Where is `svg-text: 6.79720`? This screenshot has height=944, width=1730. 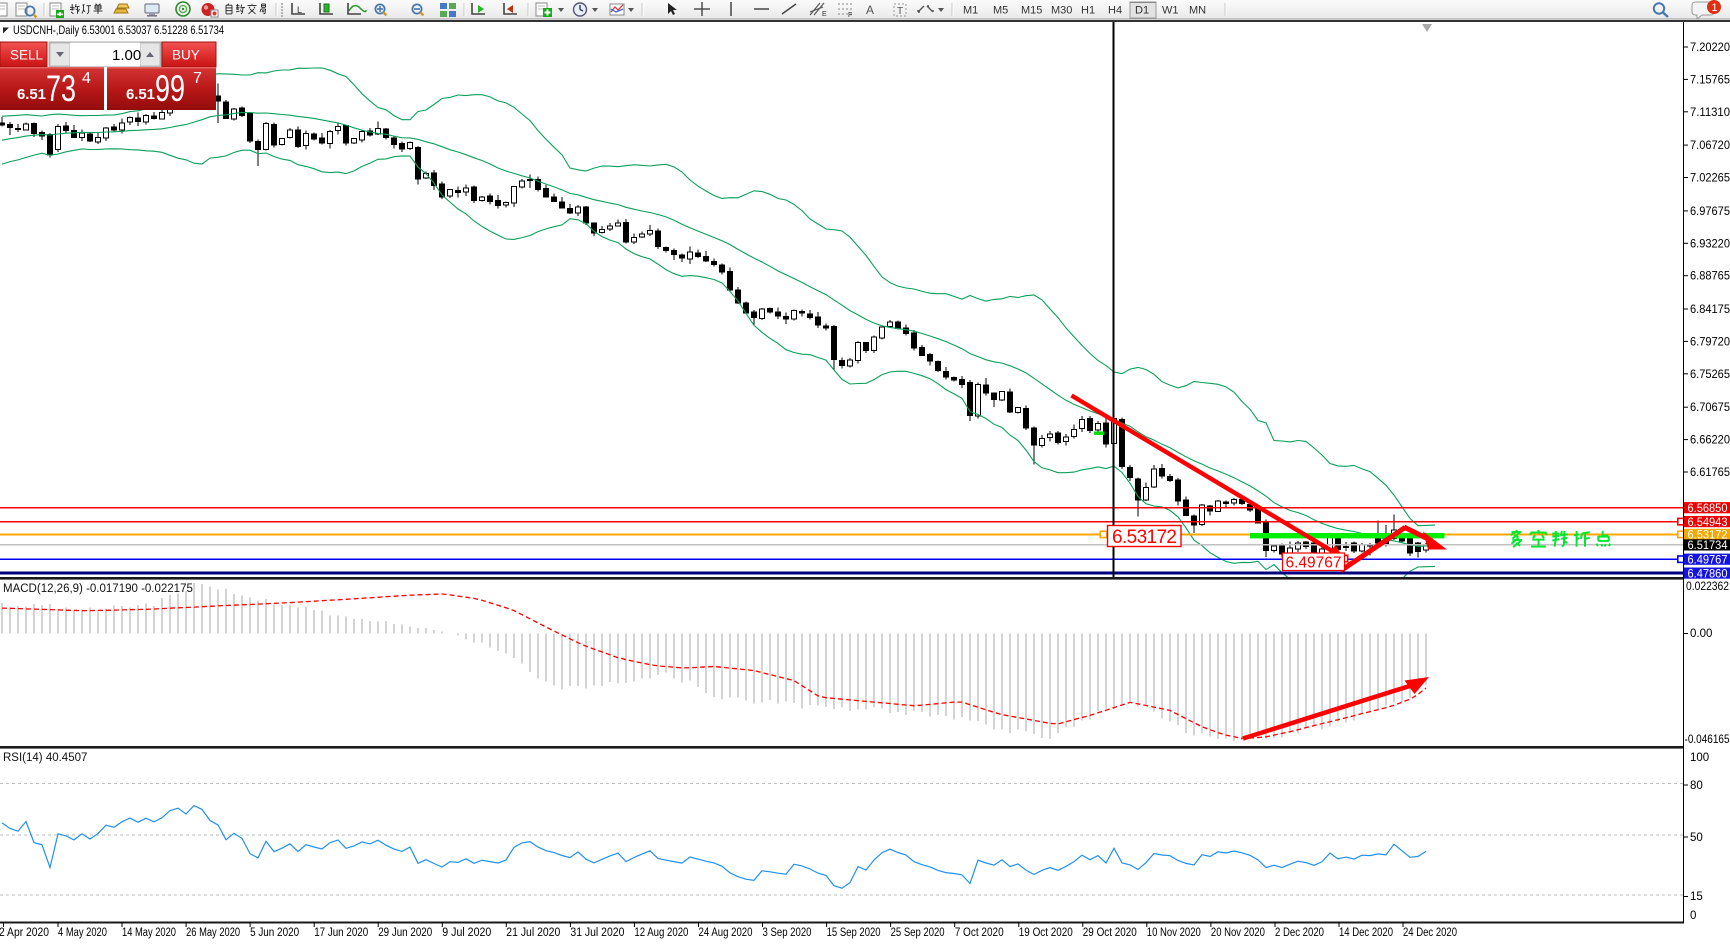
svg-text: 6.79720 is located at coordinates (1710, 342).